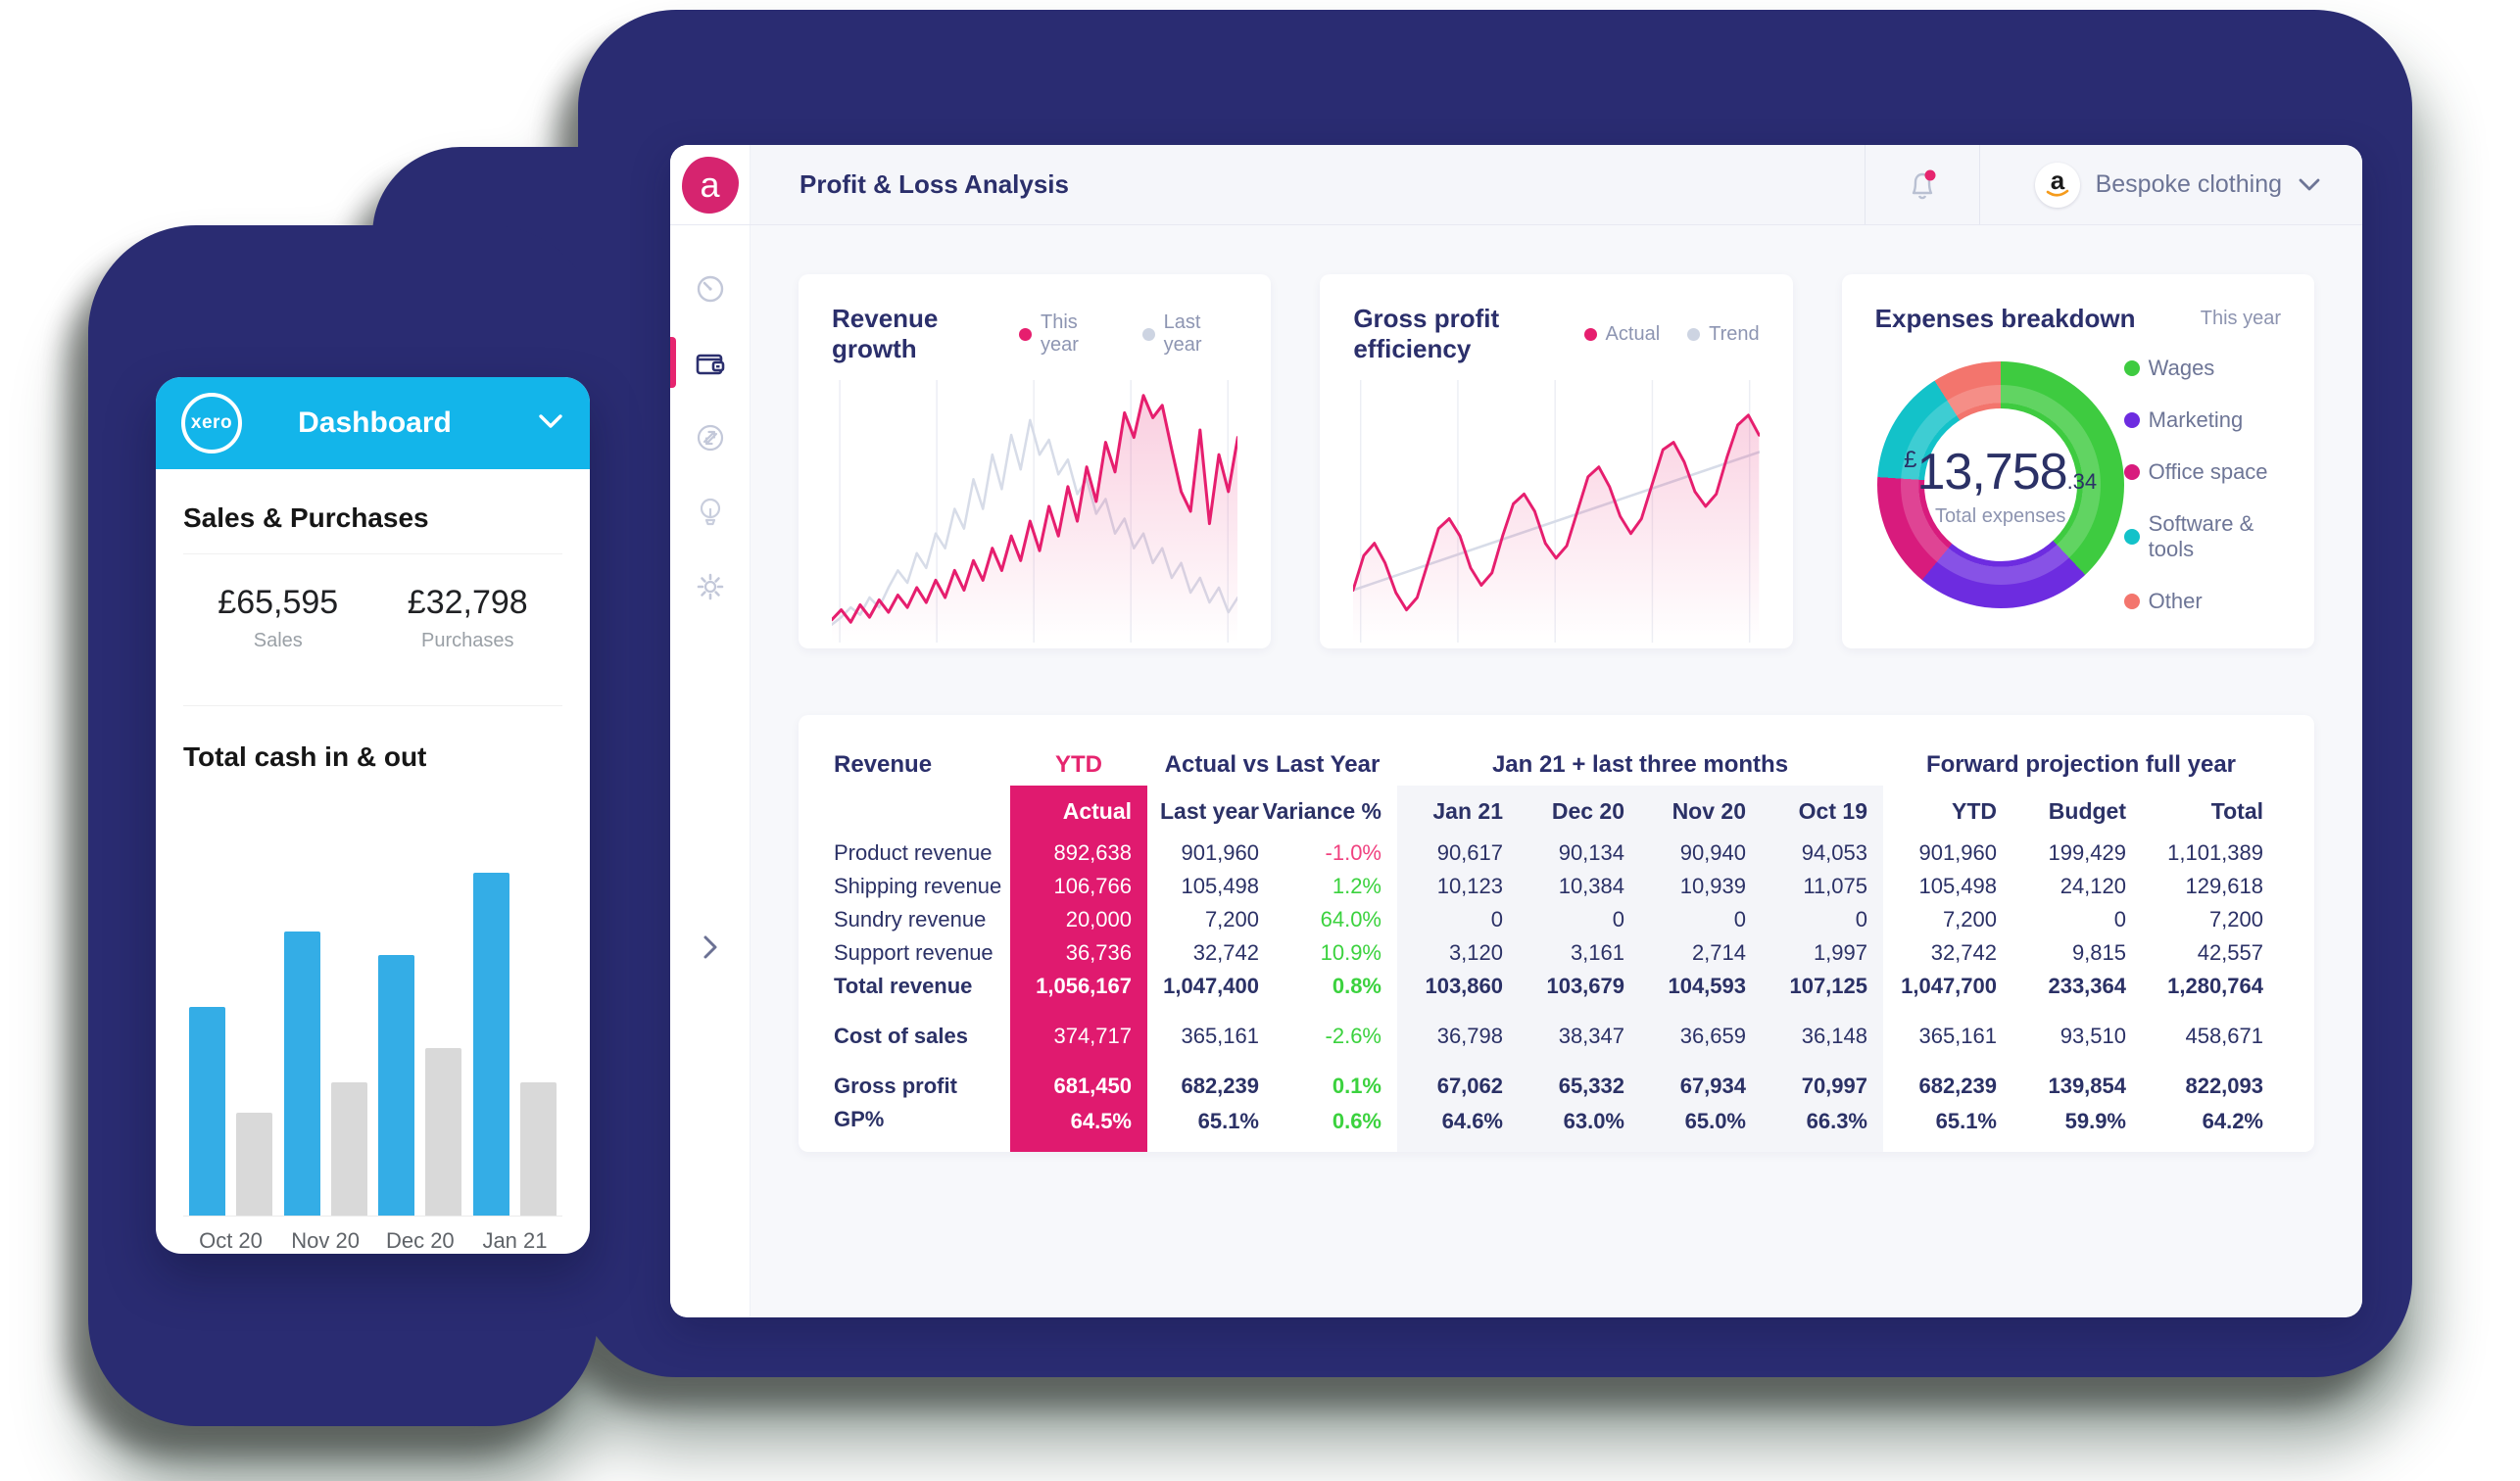 Image resolution: width=2520 pixels, height=1481 pixels. I want to click on nav-insights, so click(710, 513).